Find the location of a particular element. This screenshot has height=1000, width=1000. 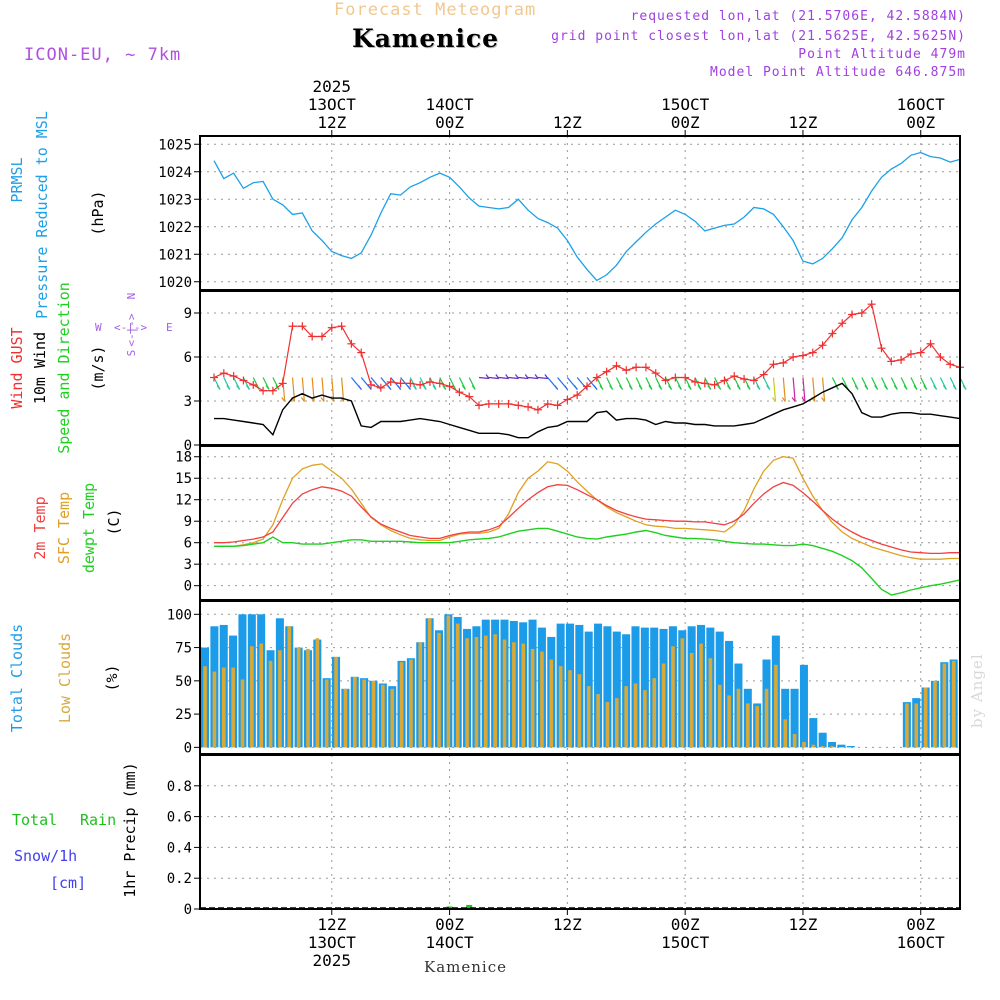

cloud-y-tick-label: 25 is located at coordinates (183, 715).